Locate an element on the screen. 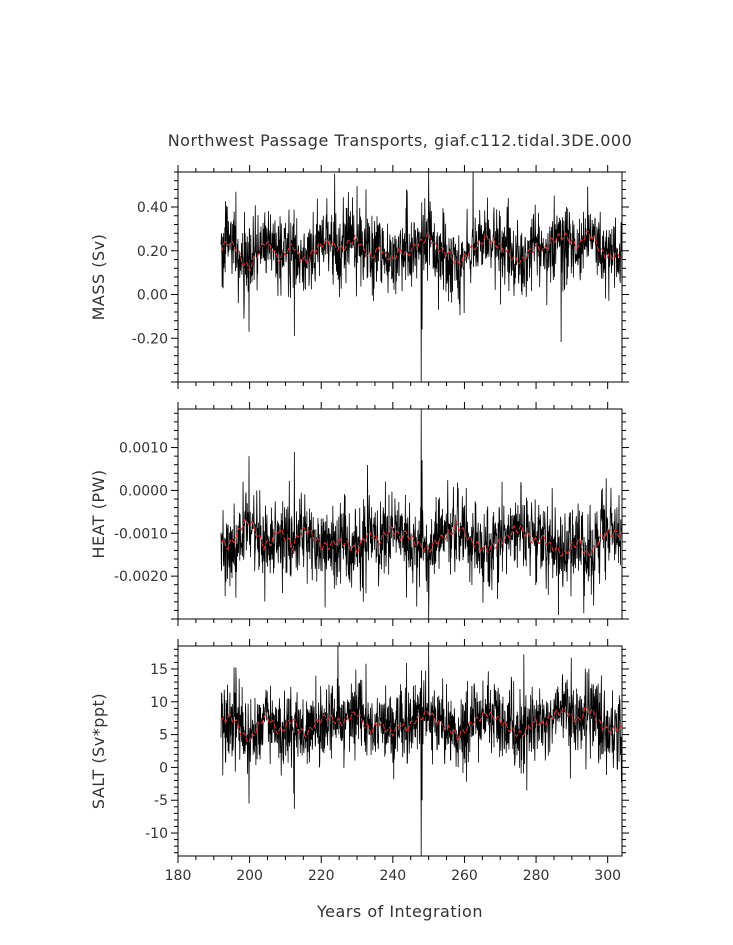  y-tick-label: 0.00 is located at coordinates (152, 296).